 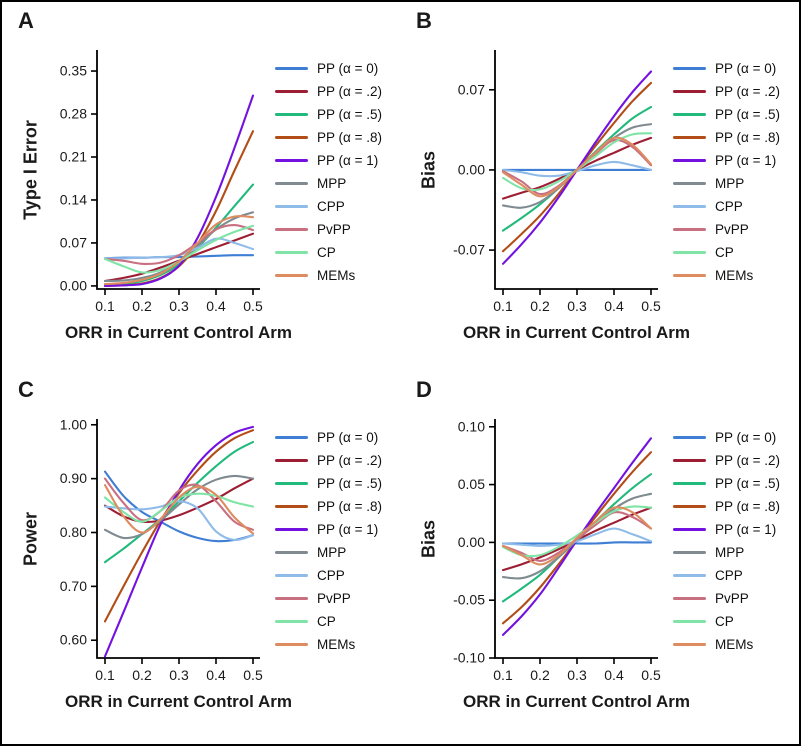 What do you see at coordinates (73, 478) in the screenshot?
I see `svg-text: 0.90` at bounding box center [73, 478].